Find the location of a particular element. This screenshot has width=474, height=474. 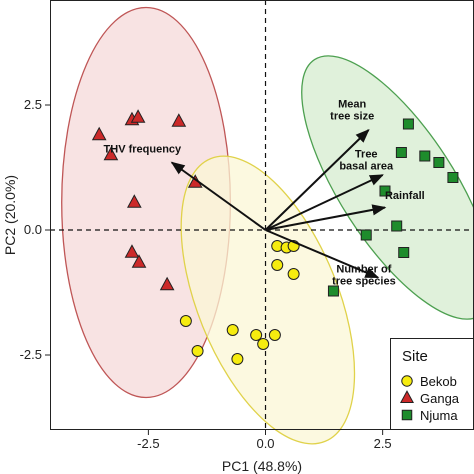

x-tick-label: 2.5 is located at coordinates (383, 443).